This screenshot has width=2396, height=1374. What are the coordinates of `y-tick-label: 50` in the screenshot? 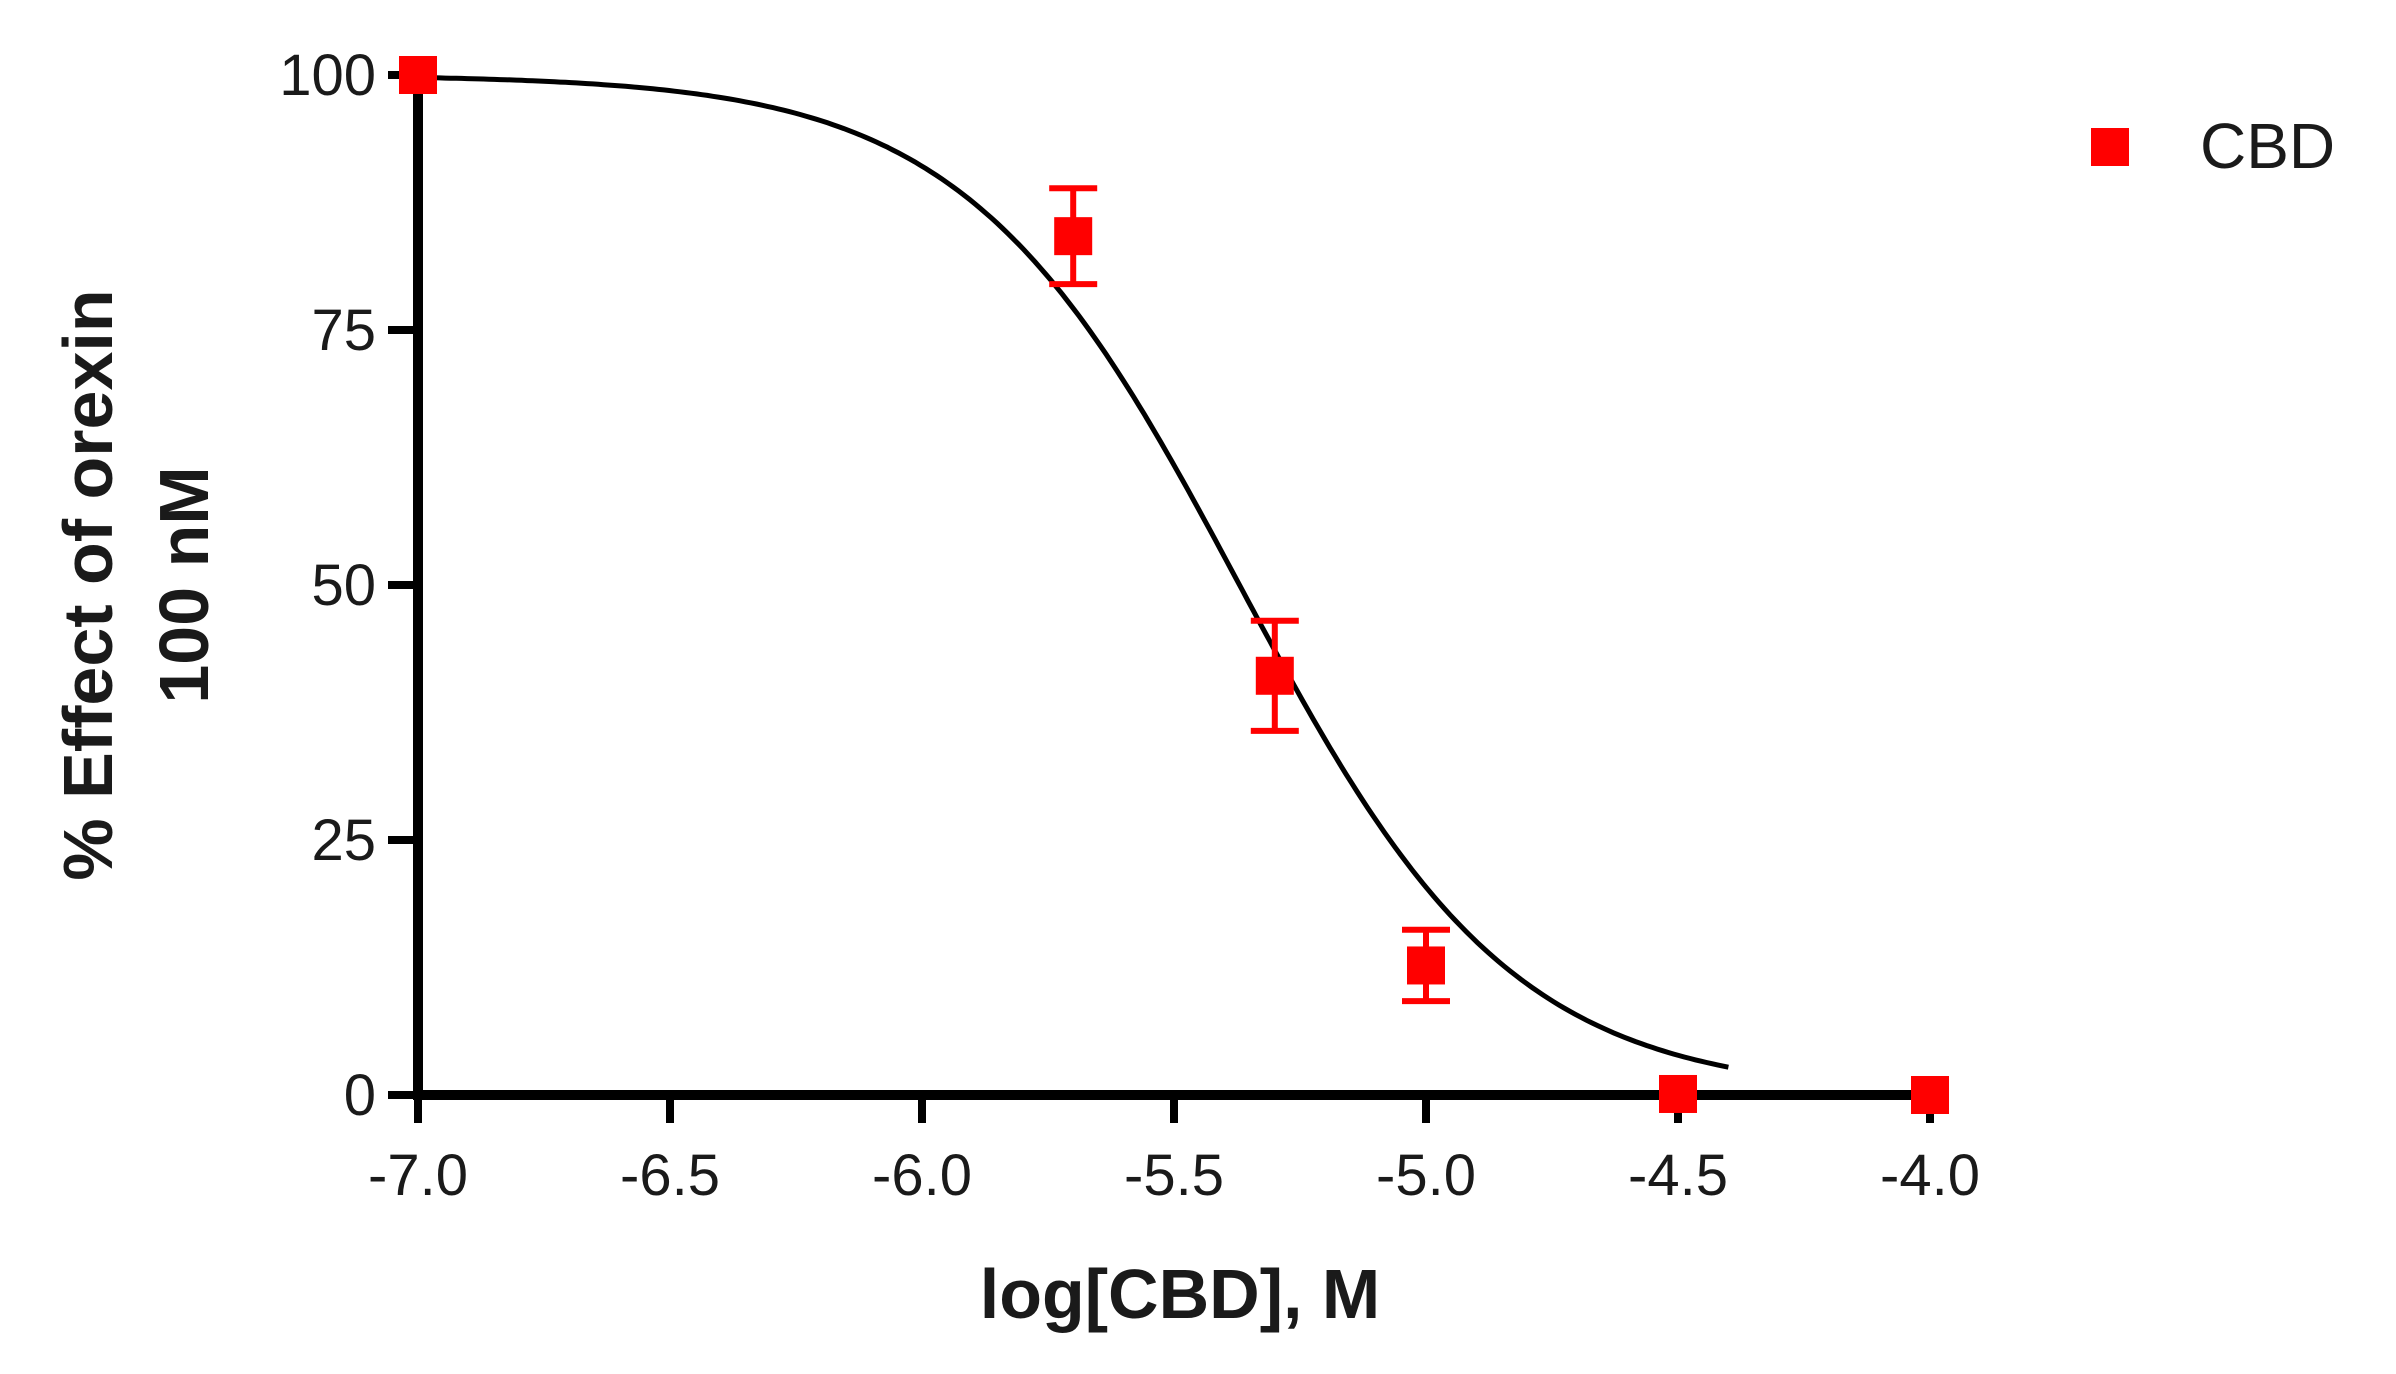 It's located at (343, 585).